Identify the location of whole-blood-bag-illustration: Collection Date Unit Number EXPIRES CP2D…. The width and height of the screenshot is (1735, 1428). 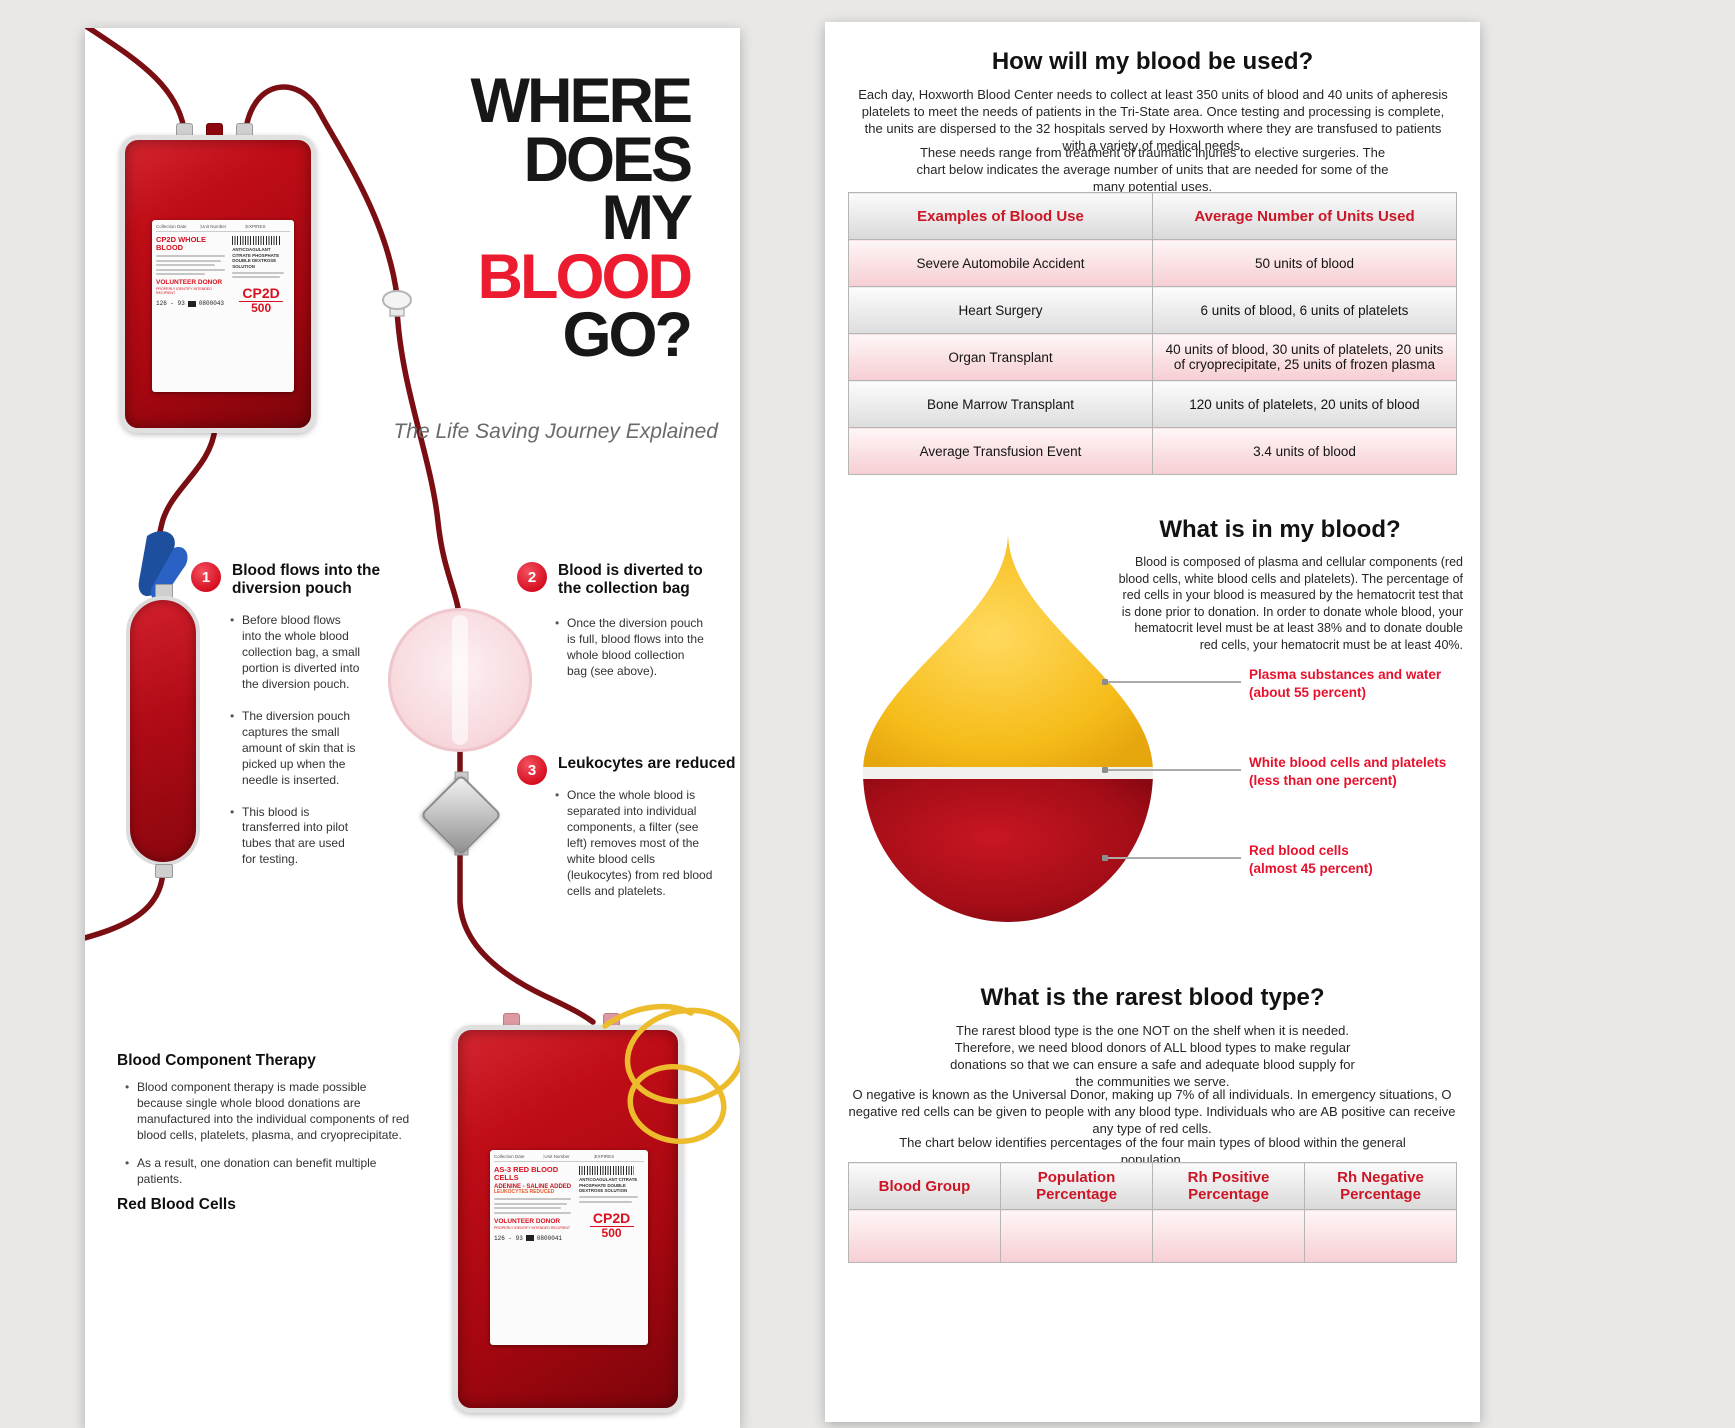
(218, 278).